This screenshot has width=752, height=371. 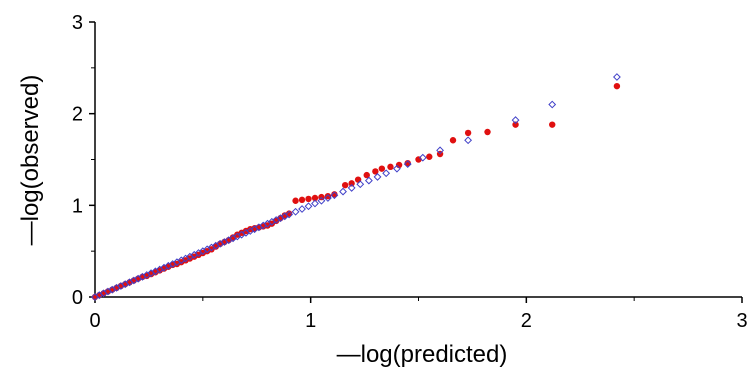 What do you see at coordinates (526, 321) in the screenshot?
I see `x-tick-label: 2` at bounding box center [526, 321].